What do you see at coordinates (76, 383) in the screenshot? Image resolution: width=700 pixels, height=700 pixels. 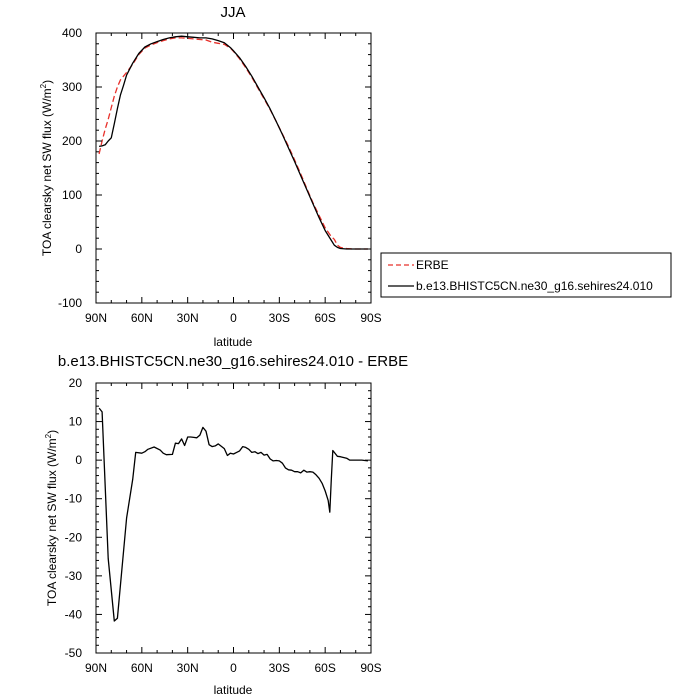 I see `y-tick-label: 20` at bounding box center [76, 383].